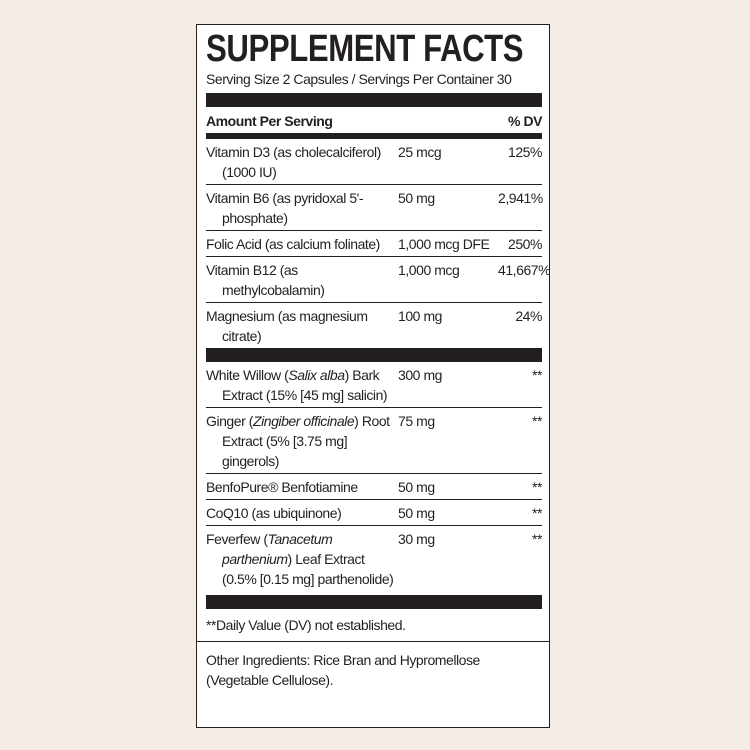 The height and width of the screenshot is (750, 750). I want to click on name-part: Ginger (, so click(229, 421).